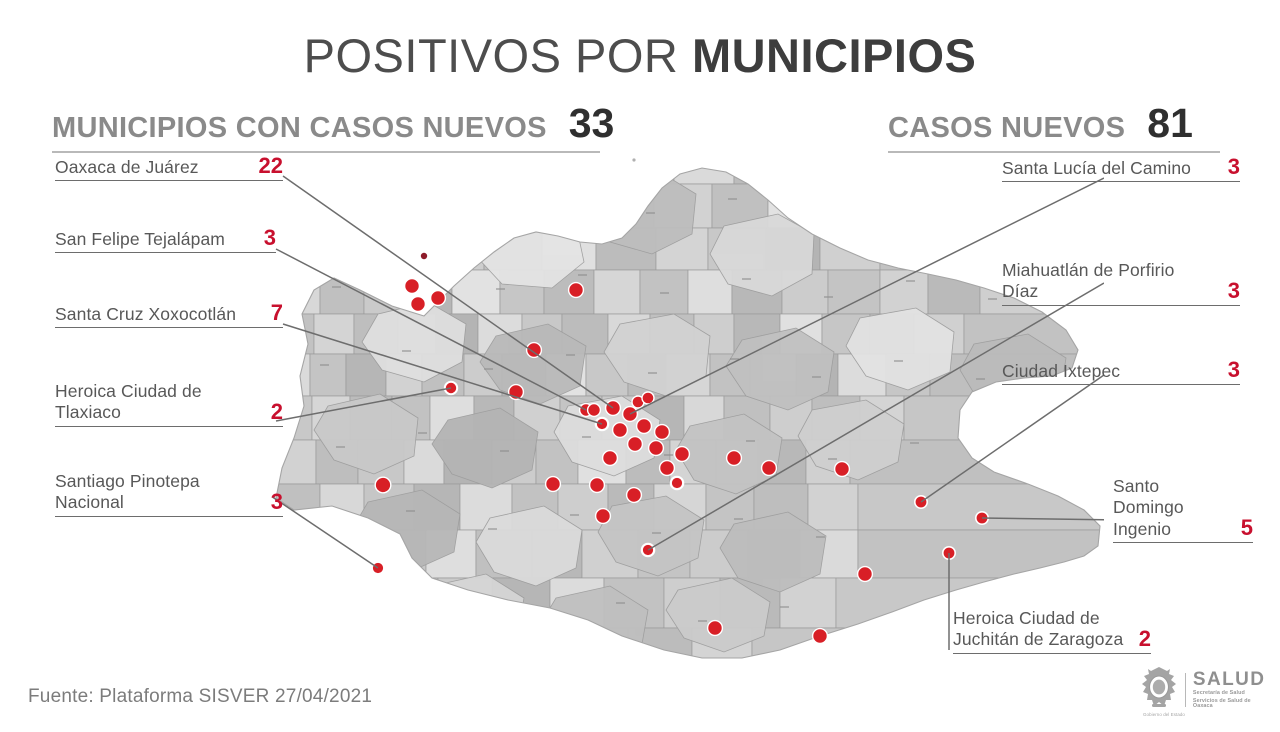 This screenshot has width=1280, height=732. I want to click on leader-san-felipe, so click(431, 329).